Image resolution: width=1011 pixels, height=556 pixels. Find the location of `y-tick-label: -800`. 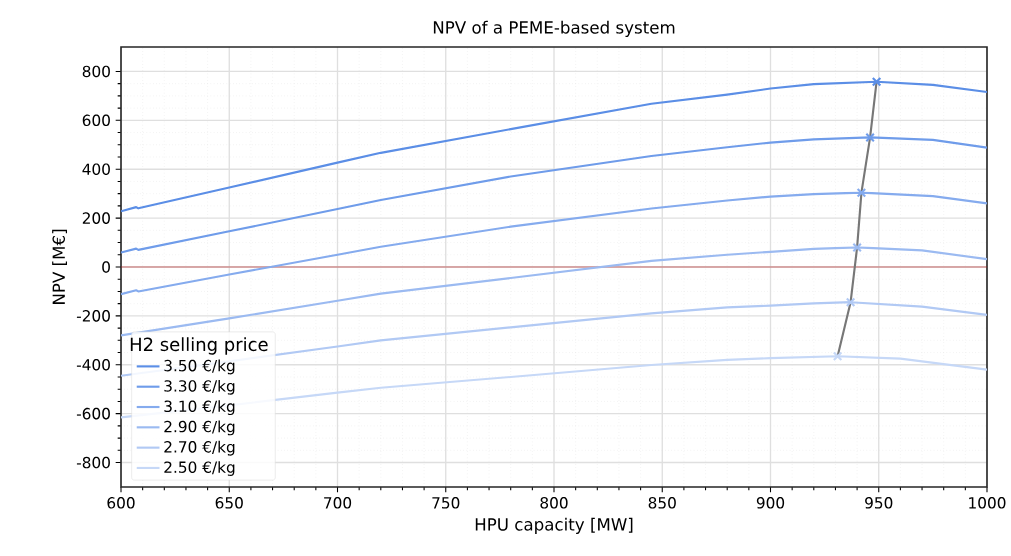

y-tick-label: -800 is located at coordinates (93, 462).